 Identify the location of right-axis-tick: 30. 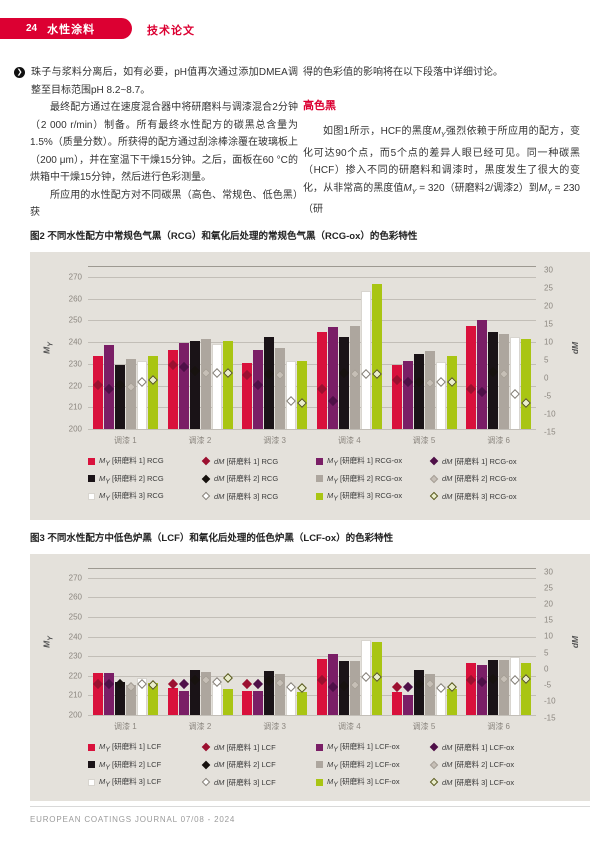
(548, 270).